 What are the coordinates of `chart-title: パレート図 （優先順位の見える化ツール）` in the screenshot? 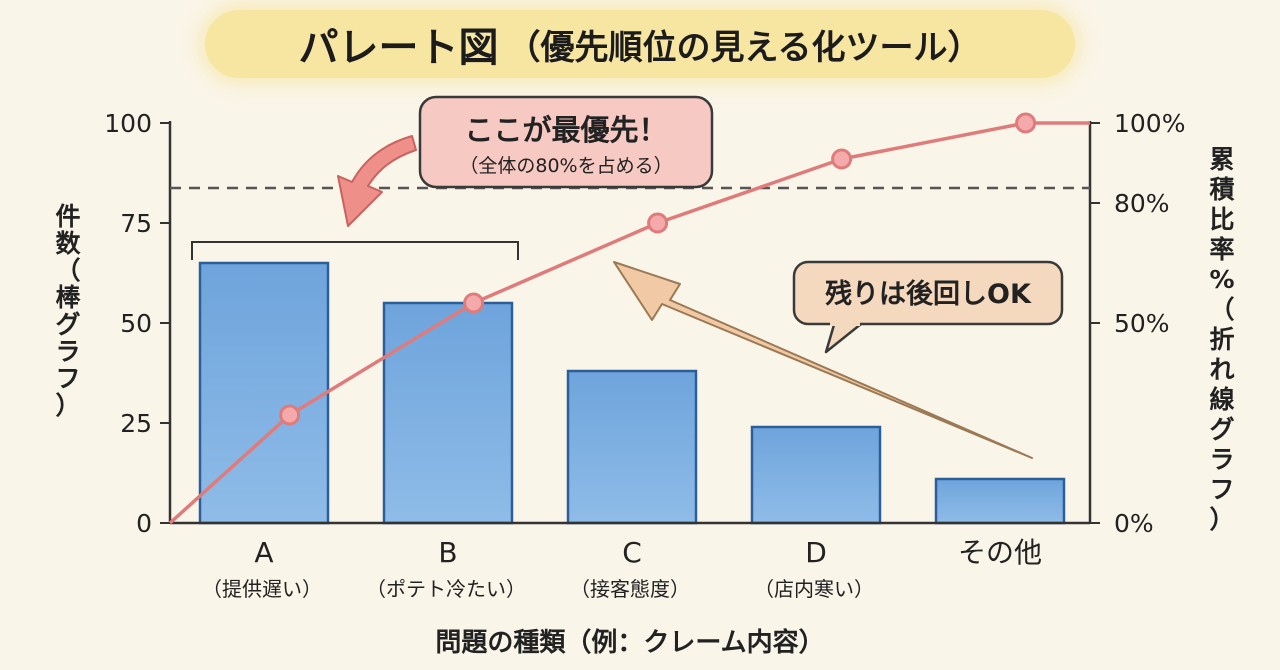 It's located at (640, 44).